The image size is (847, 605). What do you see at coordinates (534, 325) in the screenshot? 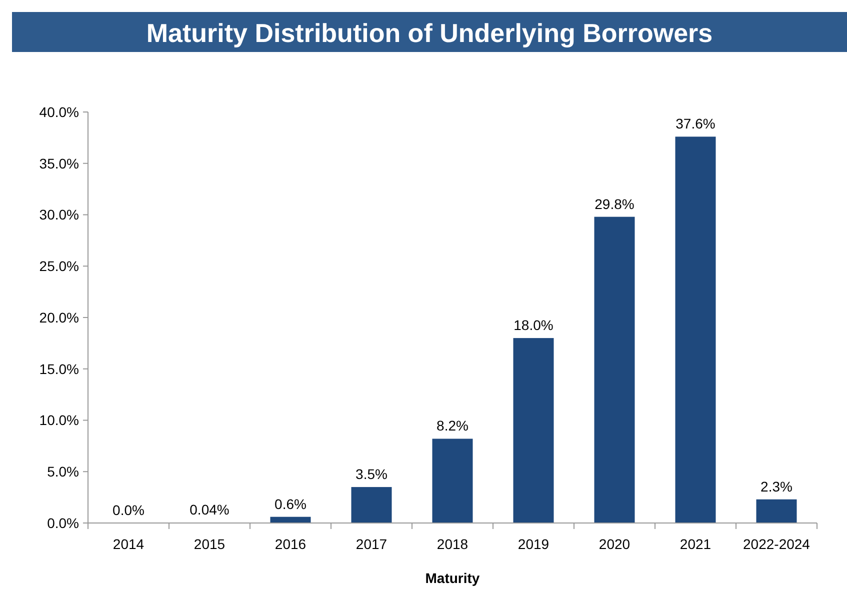
I see `data-label: 18.0%` at bounding box center [534, 325].